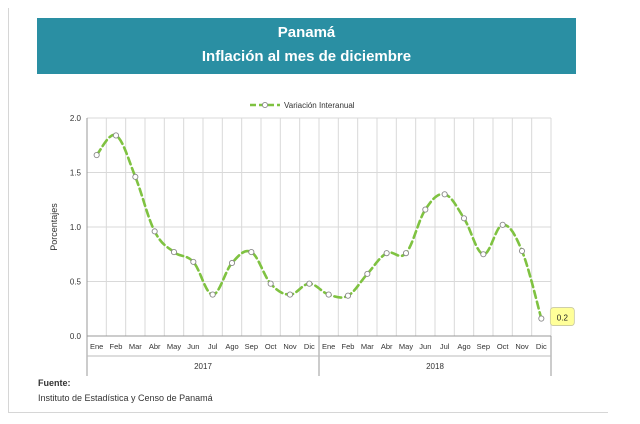 The width and height of the screenshot is (640, 424). What do you see at coordinates (8, 210) in the screenshot?
I see `left-border` at bounding box center [8, 210].